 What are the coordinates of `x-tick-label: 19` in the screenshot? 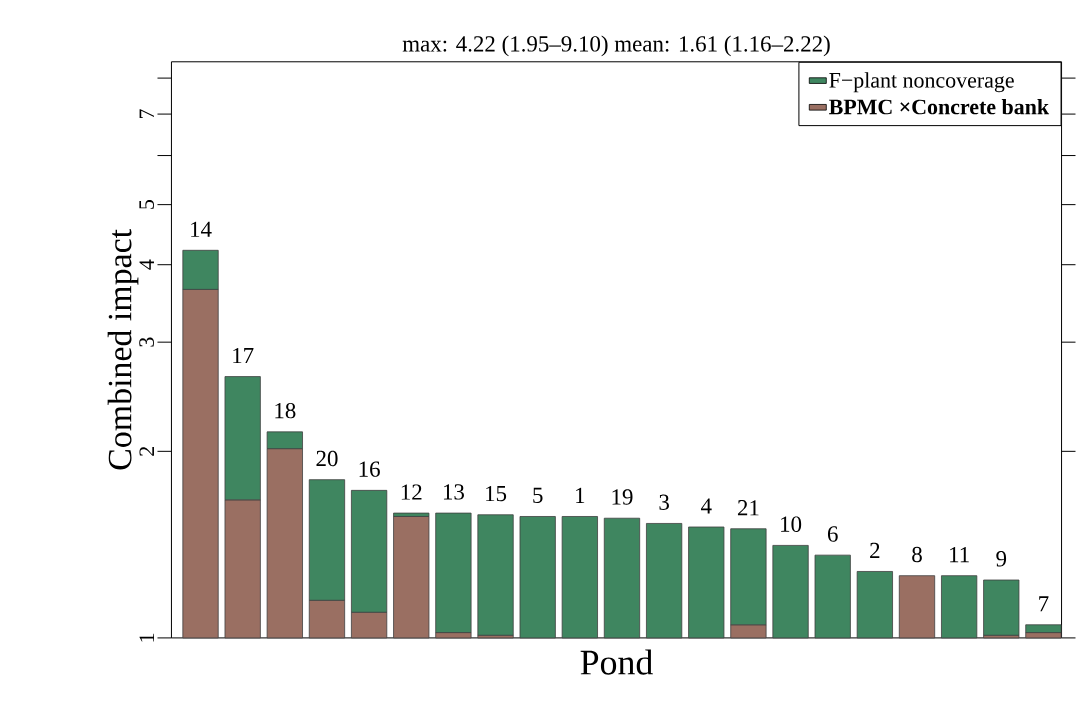 It's located at (622, 497).